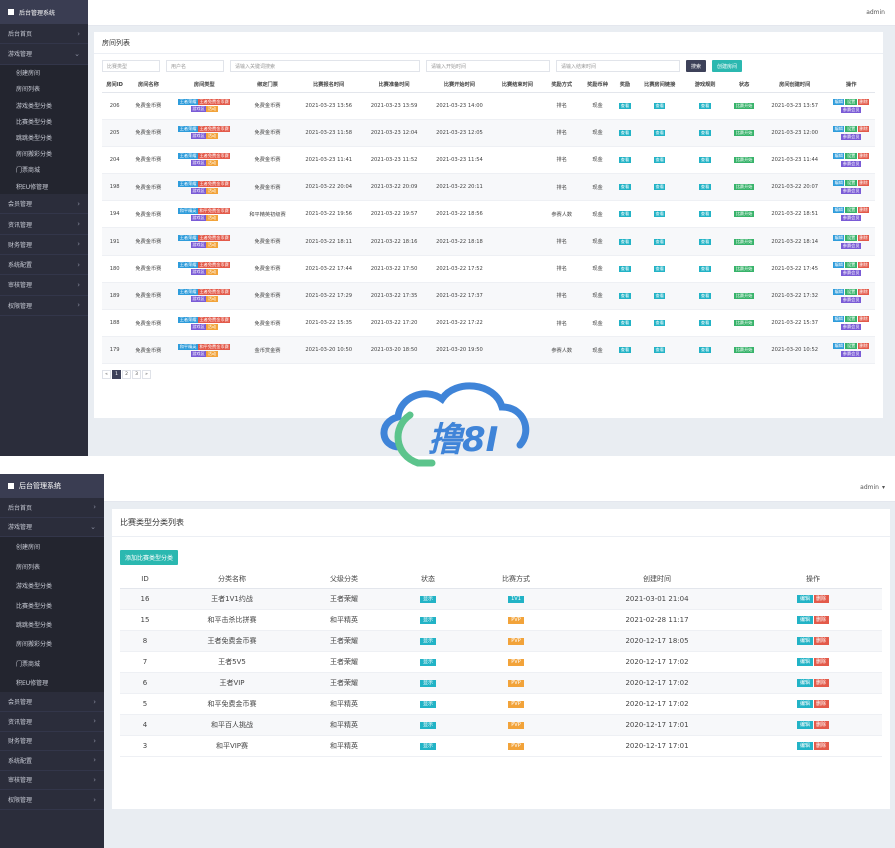 This screenshot has width=895, height=848. I want to click on username-input: 用户名, so click(195, 66).